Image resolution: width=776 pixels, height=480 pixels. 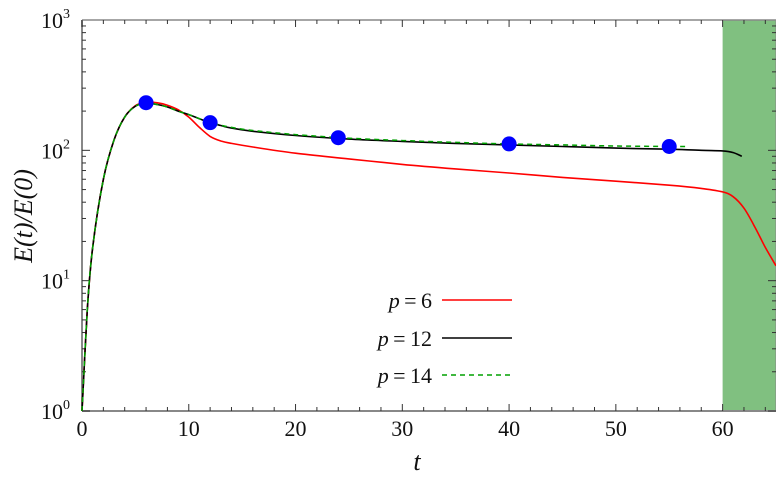 I want to click on x-axis-label: t, so click(x=417, y=461).